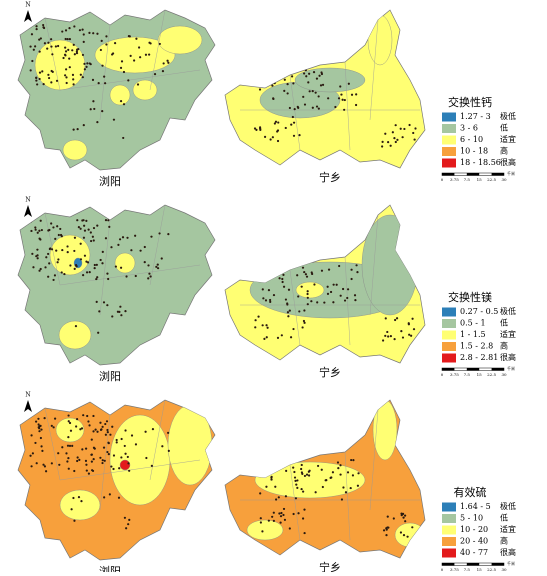 Image resolution: width=547 pixels, height=576 pixels. Describe the element at coordinates (508, 162) in the screenshot. I see `legend-class: 很高` at that location.